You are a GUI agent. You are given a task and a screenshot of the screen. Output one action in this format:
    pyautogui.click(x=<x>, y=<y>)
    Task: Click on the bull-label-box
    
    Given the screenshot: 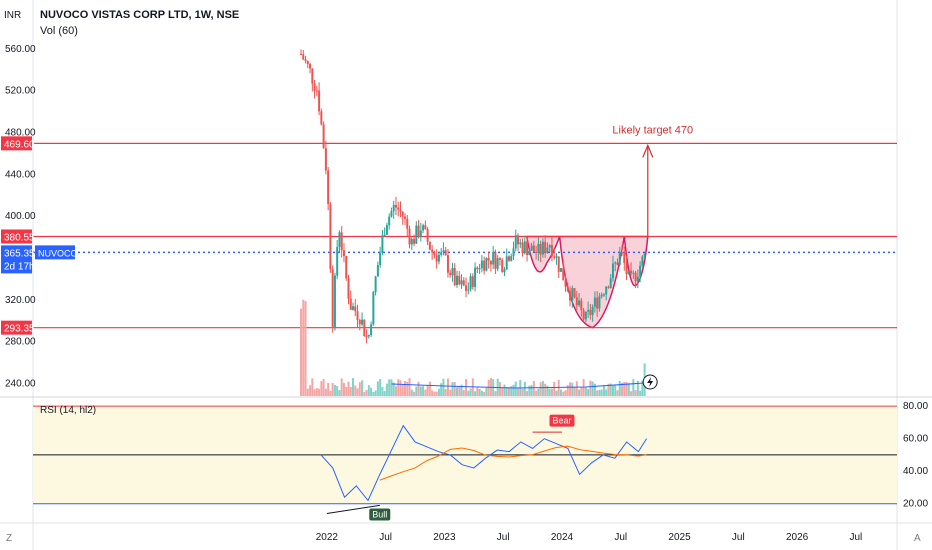 What is the action you would take?
    pyautogui.click(x=380, y=514)
    